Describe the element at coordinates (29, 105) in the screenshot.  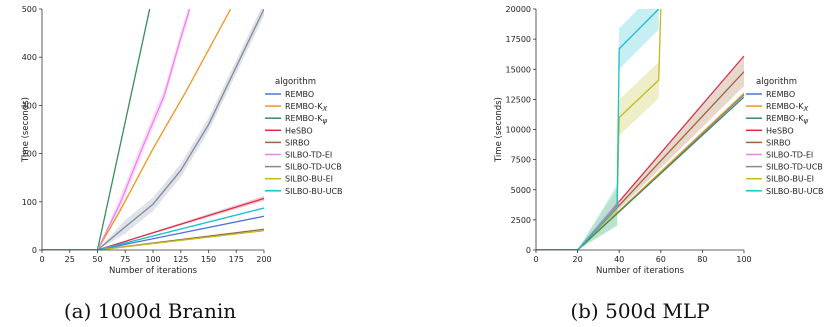
I see `y-tick-label-3: 300` at that location.